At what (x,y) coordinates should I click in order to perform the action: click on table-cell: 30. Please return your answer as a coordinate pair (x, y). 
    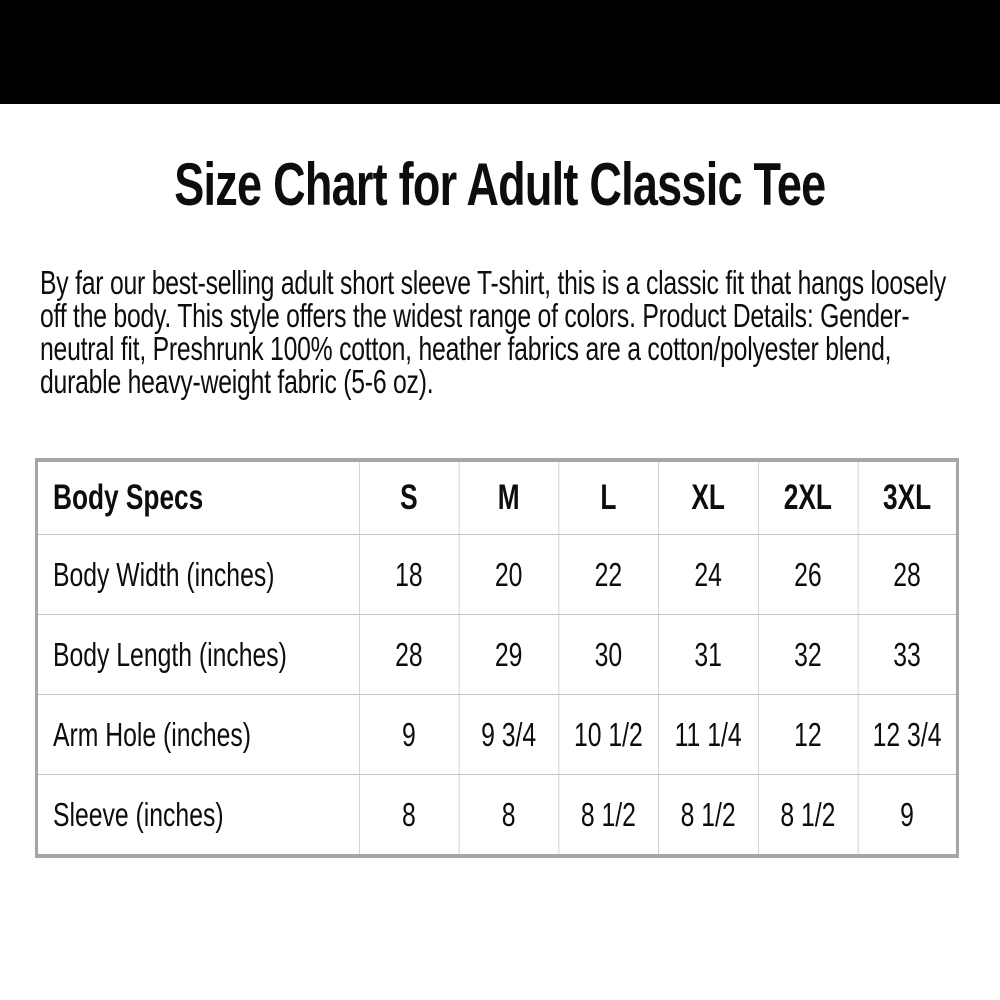
    Looking at the image, I should click on (608, 654).